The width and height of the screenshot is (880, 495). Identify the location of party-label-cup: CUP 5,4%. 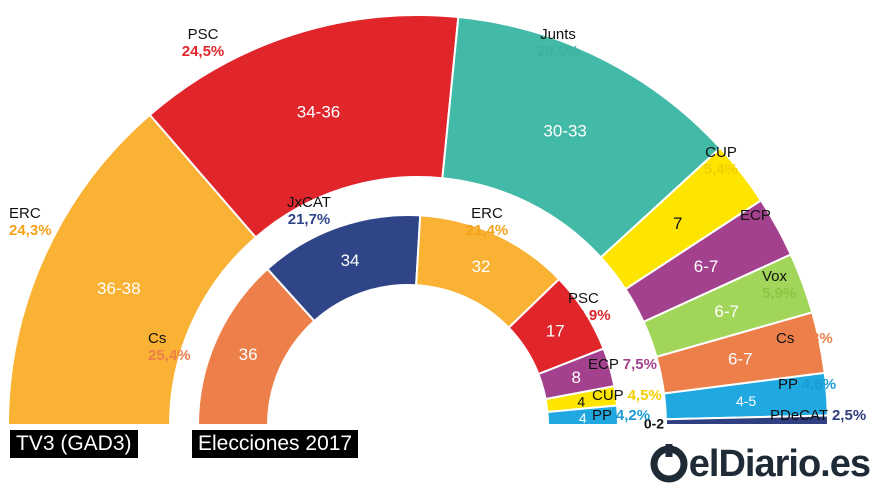
(721, 161).